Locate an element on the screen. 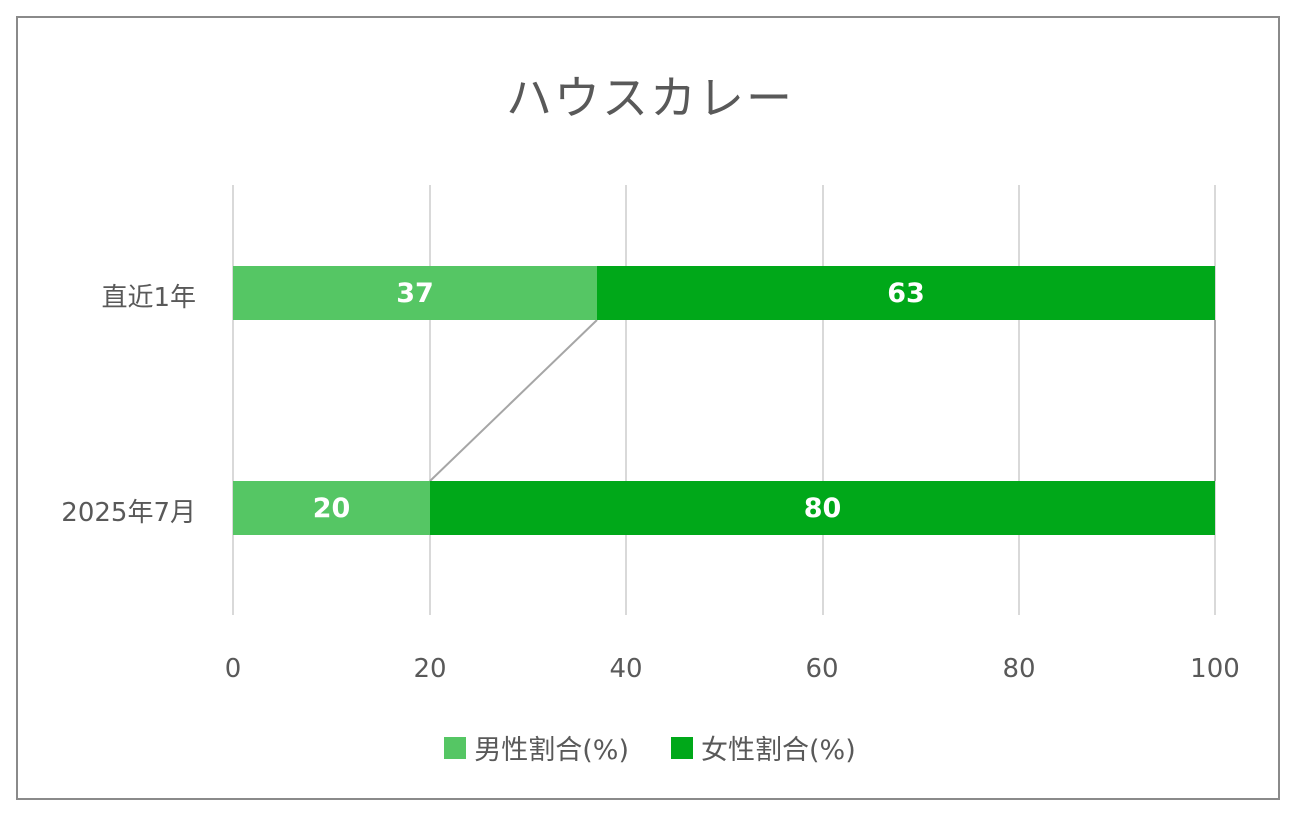 This screenshot has height=820, width=1300. data-label: 63 is located at coordinates (906, 293).